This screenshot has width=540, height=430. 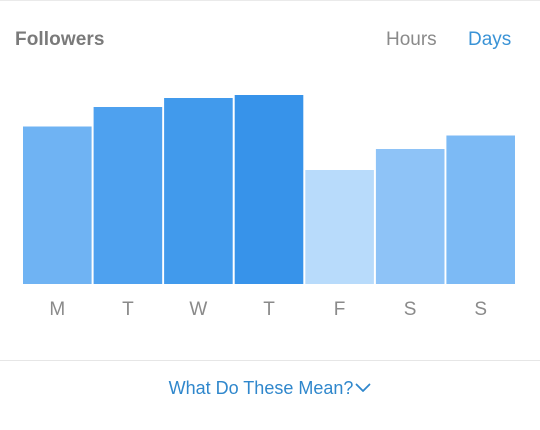 What do you see at coordinates (410, 309) in the screenshot?
I see `x-tick-label-5: S` at bounding box center [410, 309].